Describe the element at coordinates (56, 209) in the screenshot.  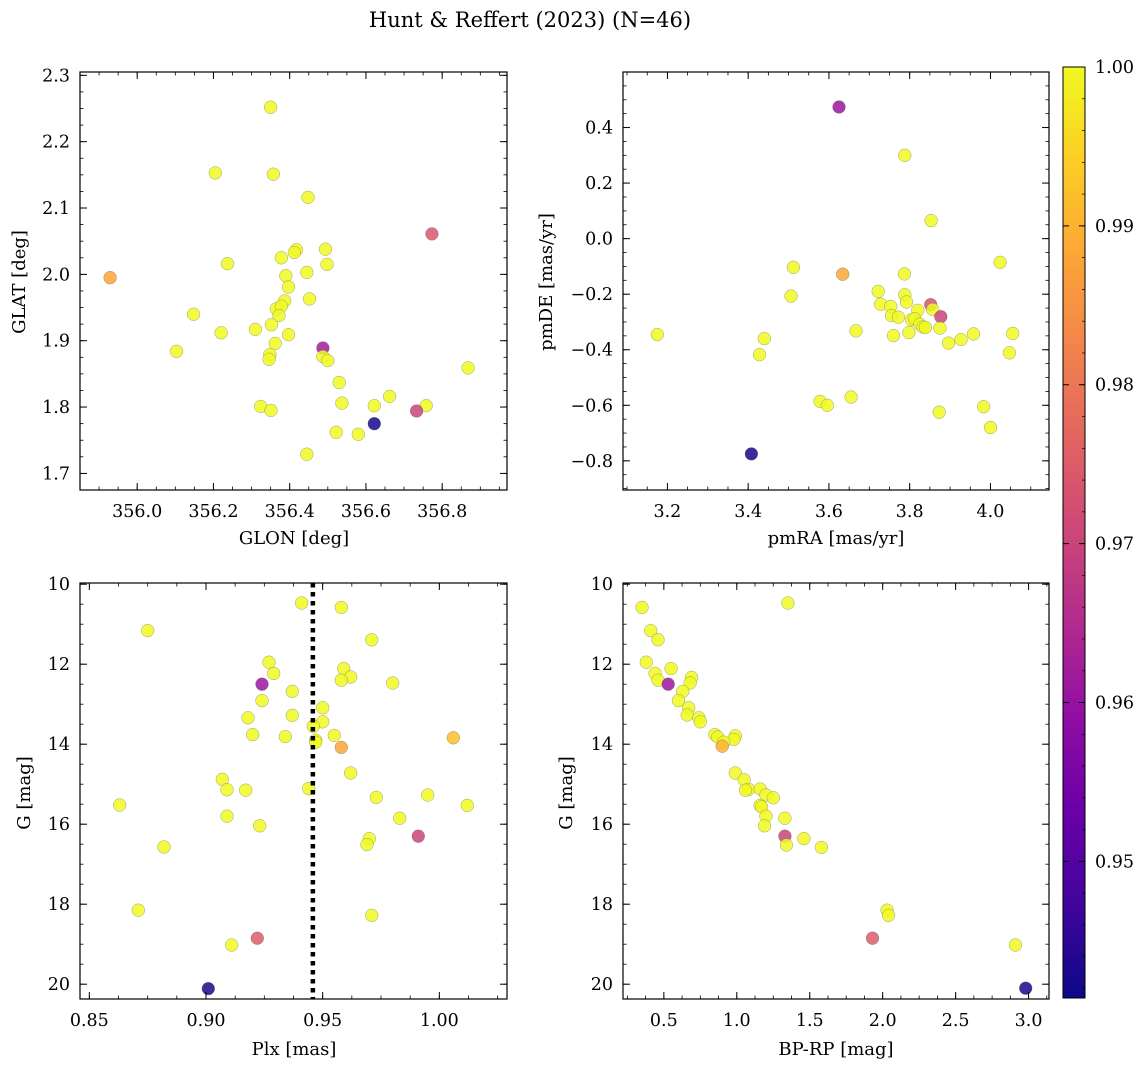
I see `sky-ytick-label: 2.1` at that location.